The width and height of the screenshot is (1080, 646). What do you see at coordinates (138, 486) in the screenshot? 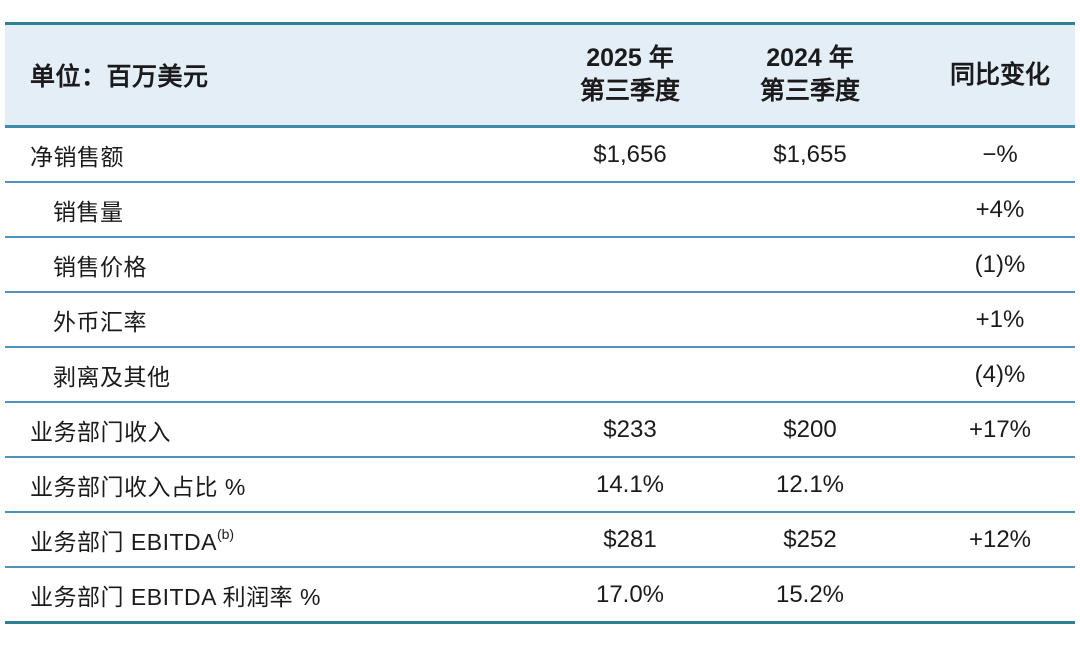
I see `row-label: 业务部门收入占比 %` at bounding box center [138, 486].